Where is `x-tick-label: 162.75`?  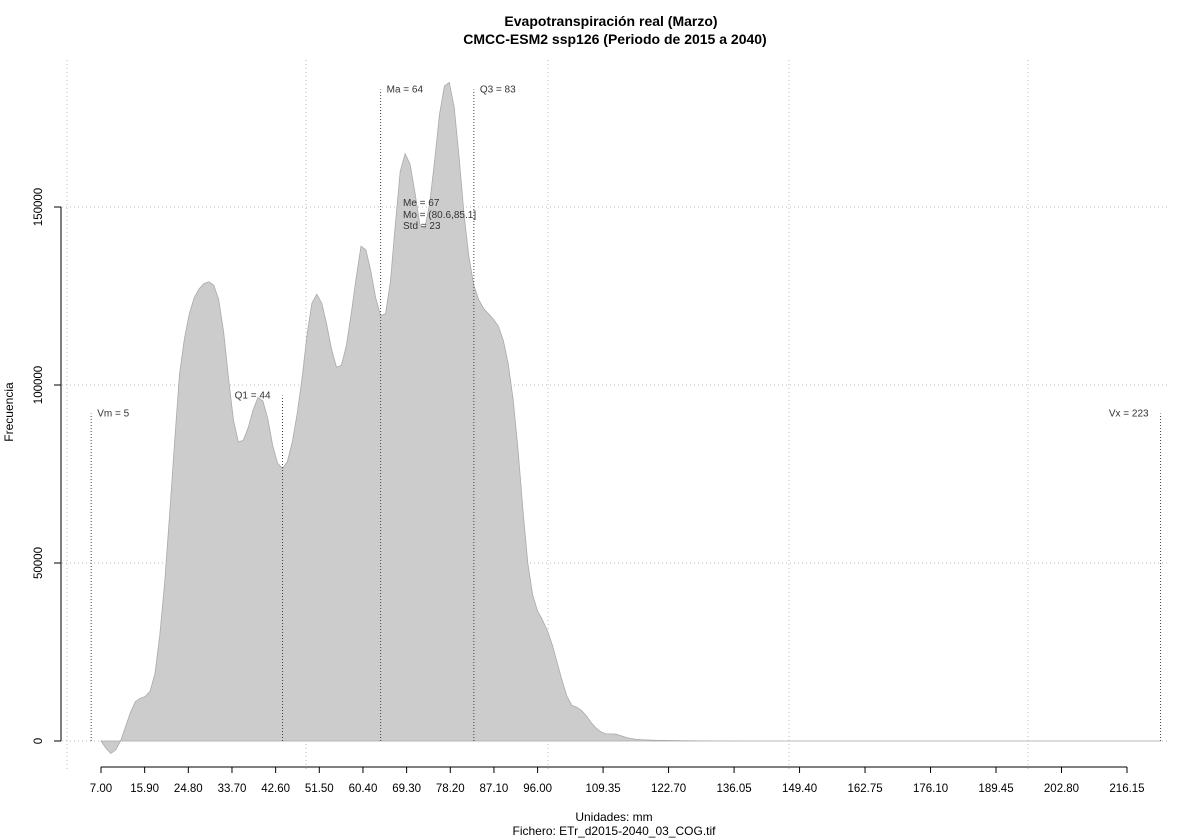
x-tick-label: 162.75 is located at coordinates (864, 789).